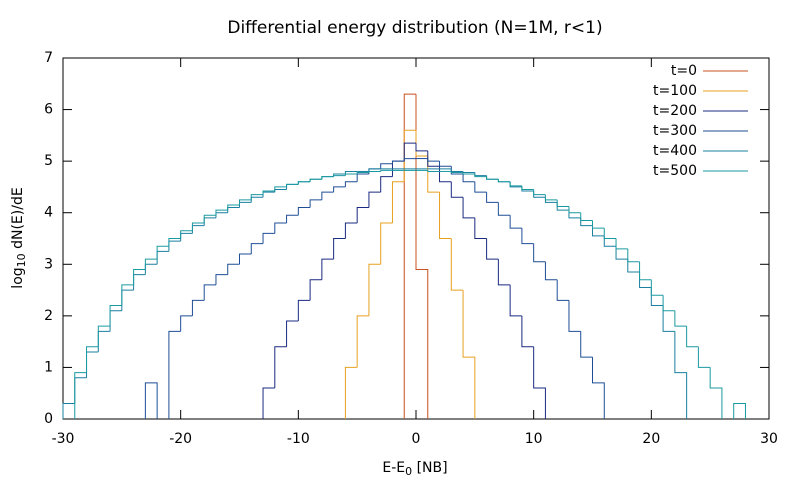 The height and width of the screenshot is (500, 800). What do you see at coordinates (48, 110) in the screenshot?
I see `y-tick-label: 6` at bounding box center [48, 110].